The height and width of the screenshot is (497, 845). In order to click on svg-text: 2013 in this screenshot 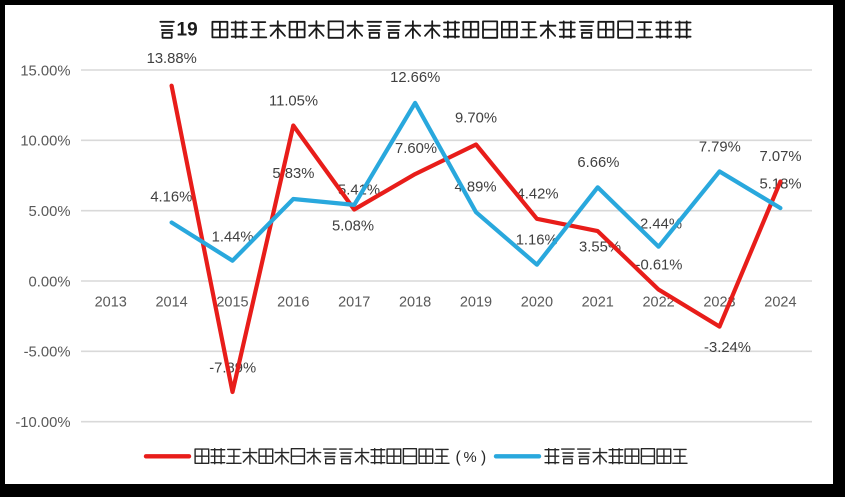, I will do `click(111, 302)`.